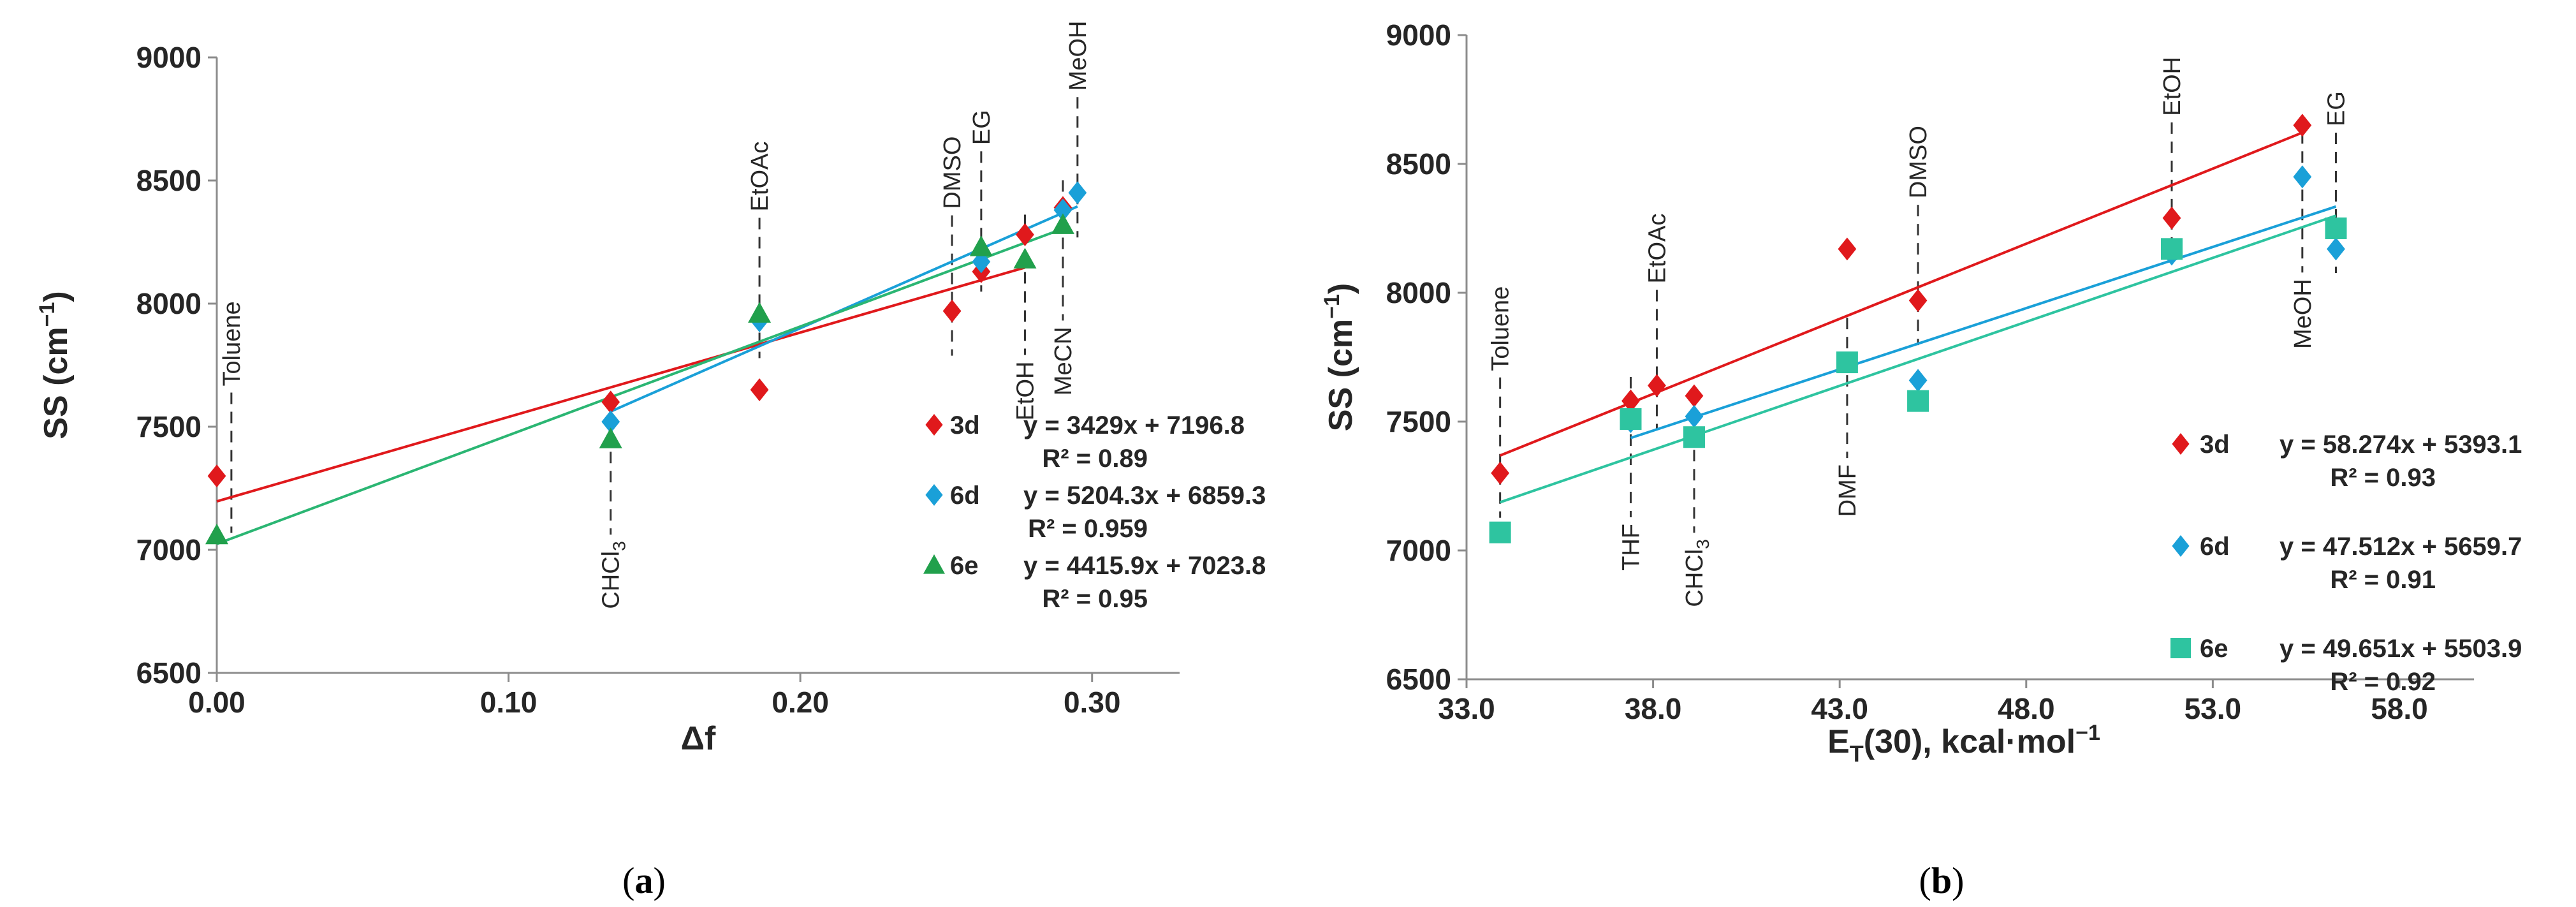  Describe the element at coordinates (1918, 162) in the screenshot. I see `solvent-label: DMSO` at that location.